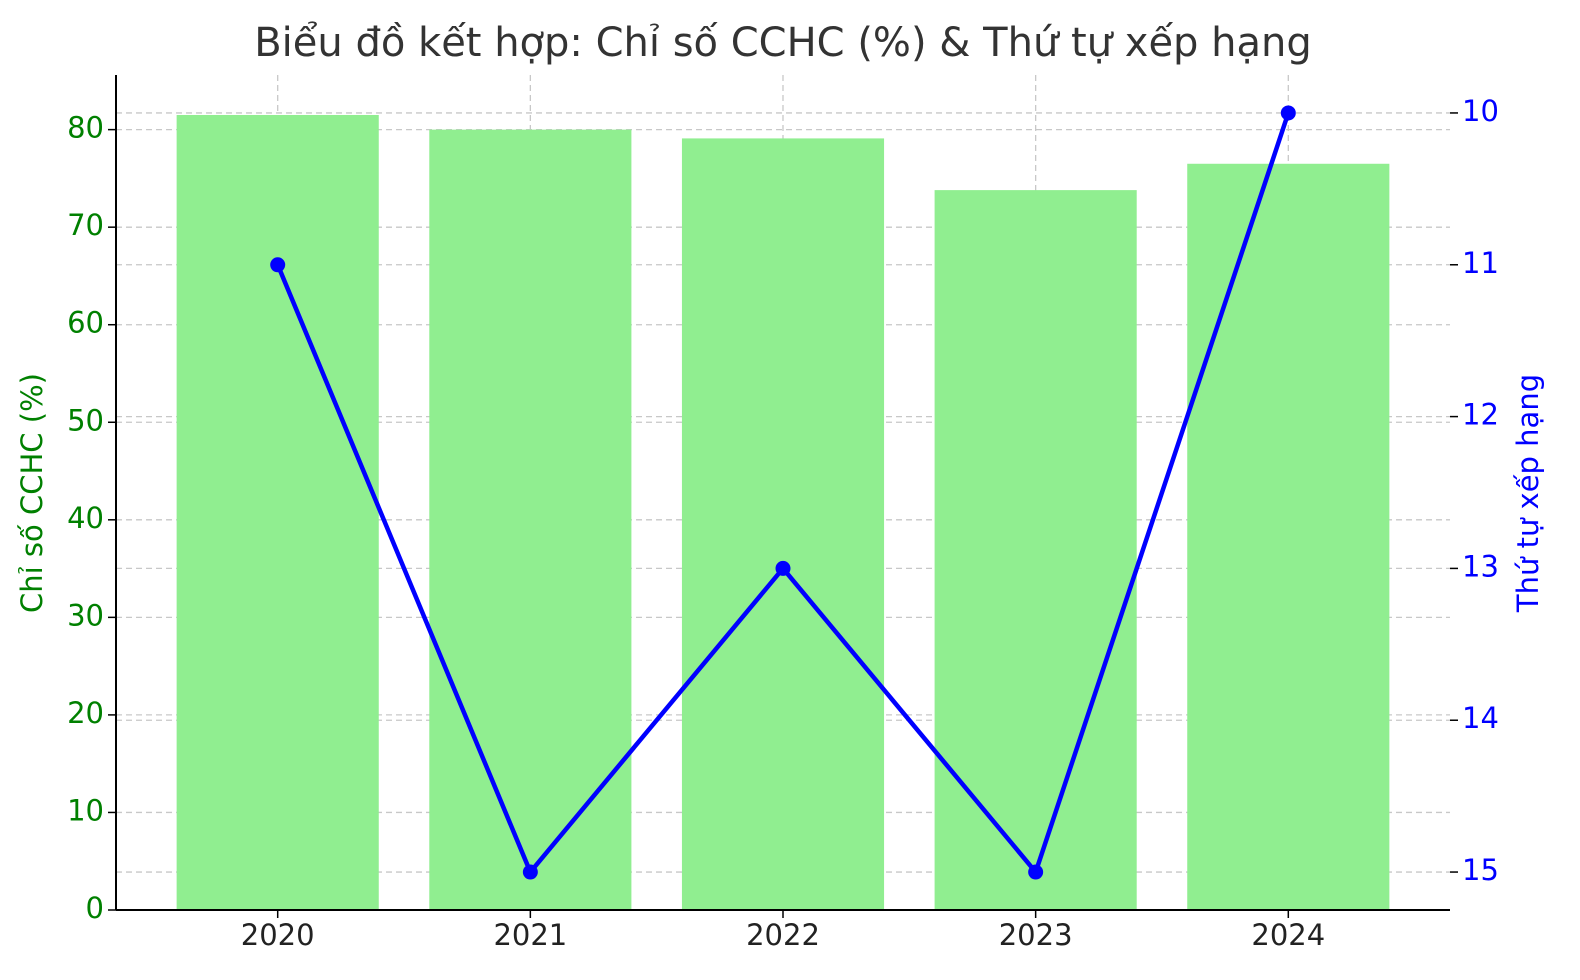 This screenshot has height=980, width=1580. What do you see at coordinates (1528, 493) in the screenshot?
I see `y2-axis-label: Thứ tự xếp hạng` at bounding box center [1528, 493].